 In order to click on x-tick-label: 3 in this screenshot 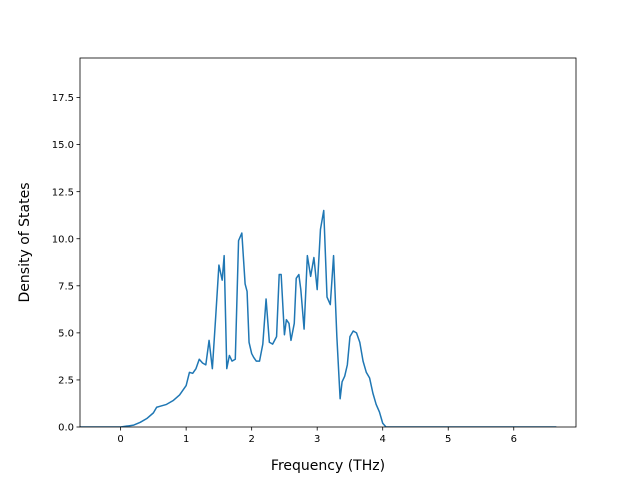, I will do `click(317, 439)`.